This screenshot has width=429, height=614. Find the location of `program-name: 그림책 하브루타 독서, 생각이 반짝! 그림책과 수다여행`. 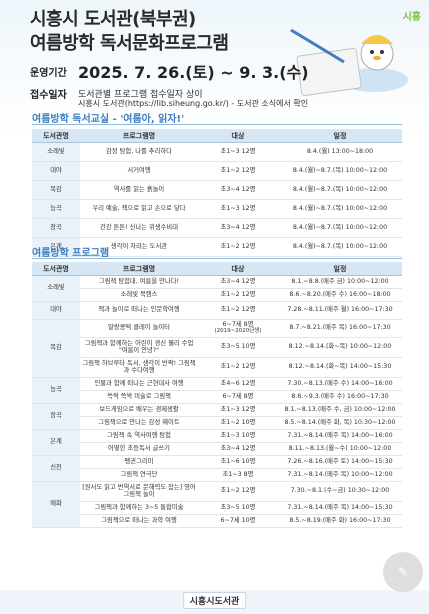

program-name: 그림책 하브루타 독서, 생각이 반짝! 그림책과 수다여행 is located at coordinates (139, 367).